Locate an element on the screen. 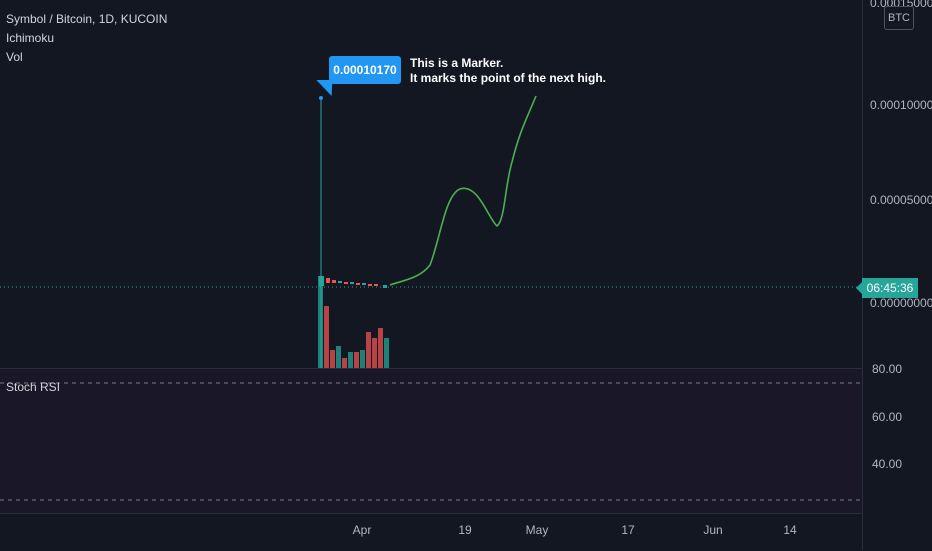  volume-indicator-label: Vol is located at coordinates (14, 57).